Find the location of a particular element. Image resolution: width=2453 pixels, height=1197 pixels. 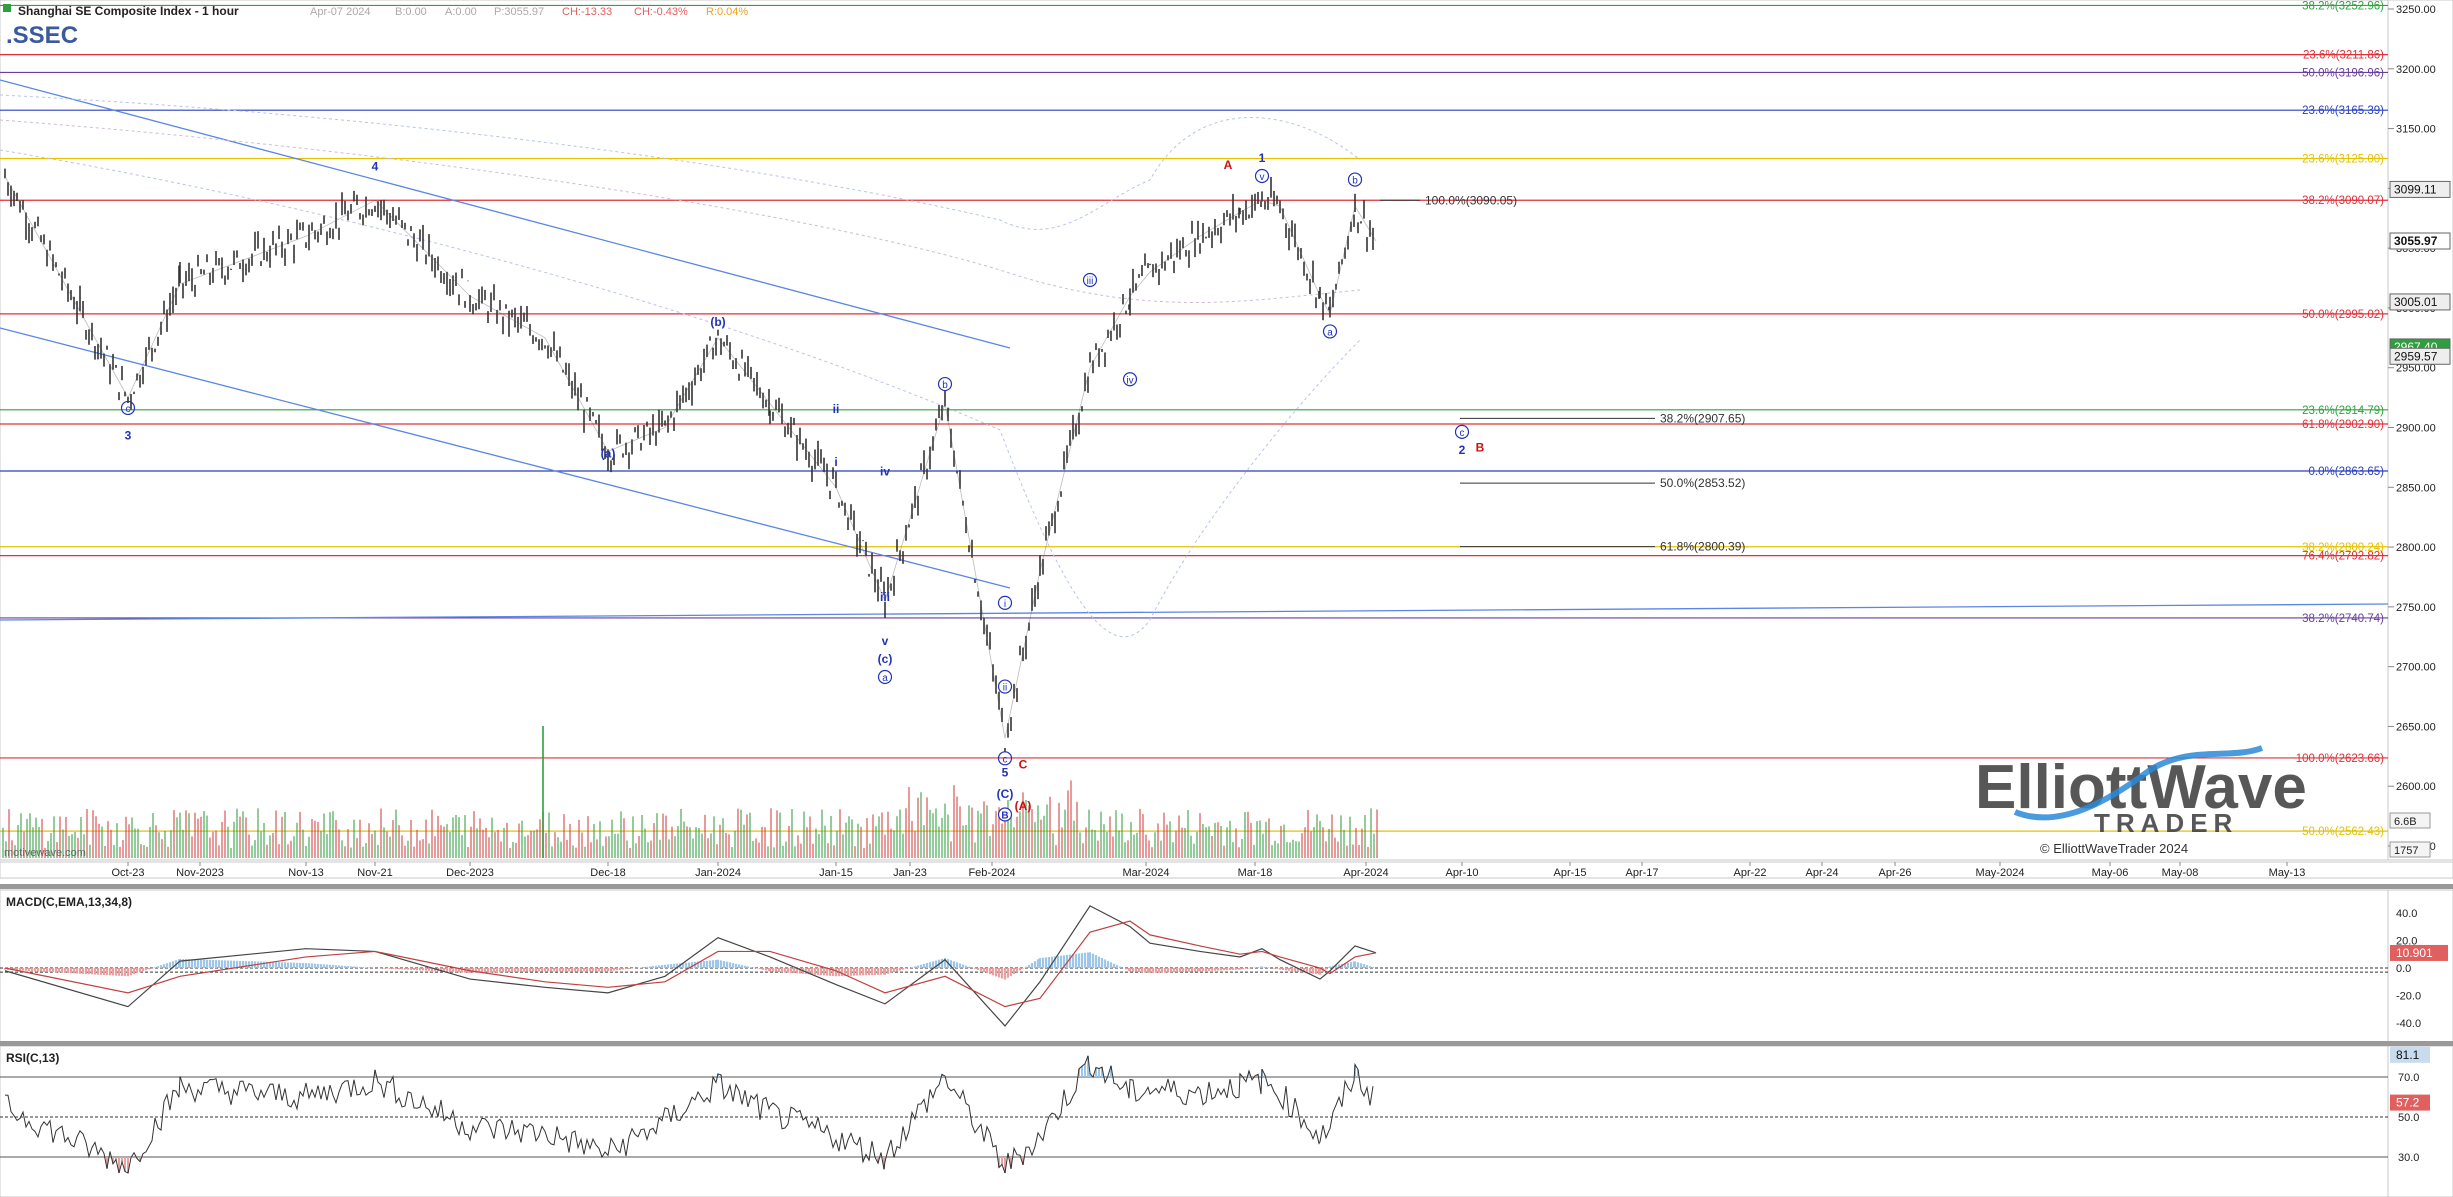

wave-label: ii is located at coordinates (836, 409).